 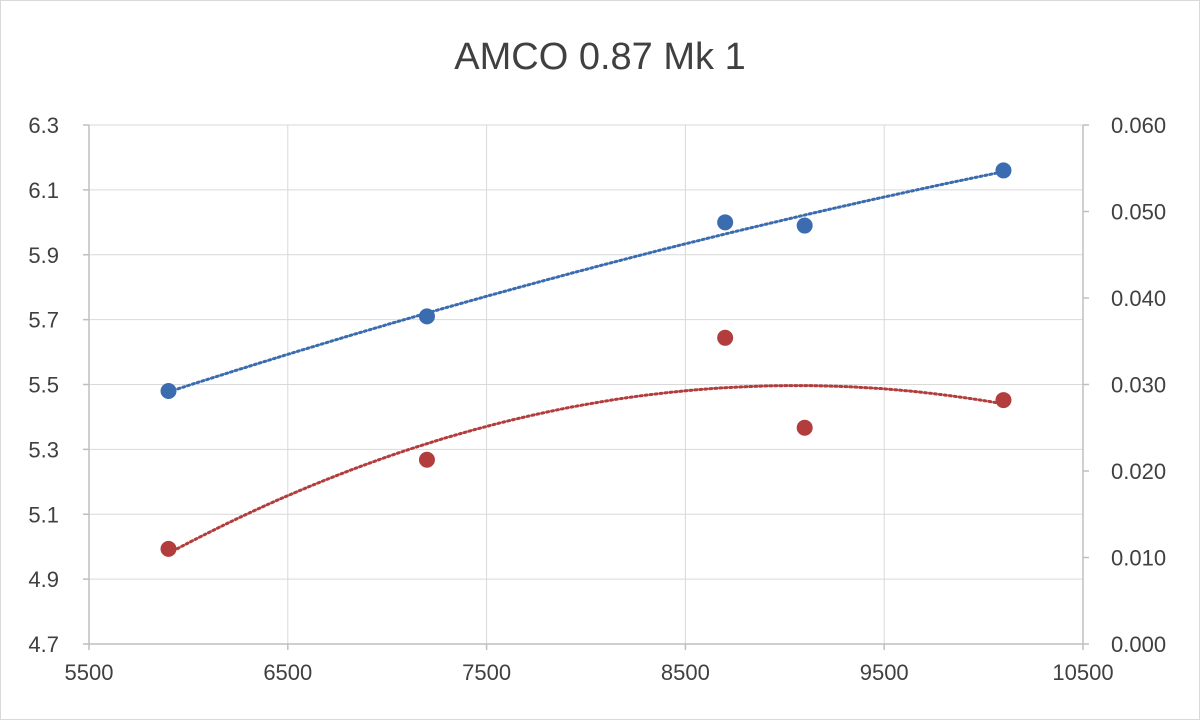 I want to click on y2-tick-label: 0.010, so click(x=1138, y=558).